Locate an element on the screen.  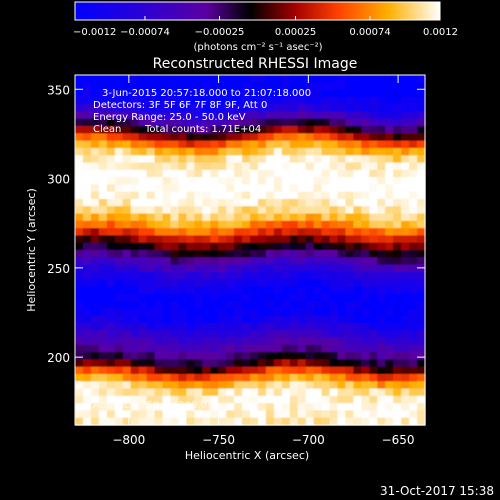
colorbar-tick-label: 0.0012 is located at coordinates (440, 32).